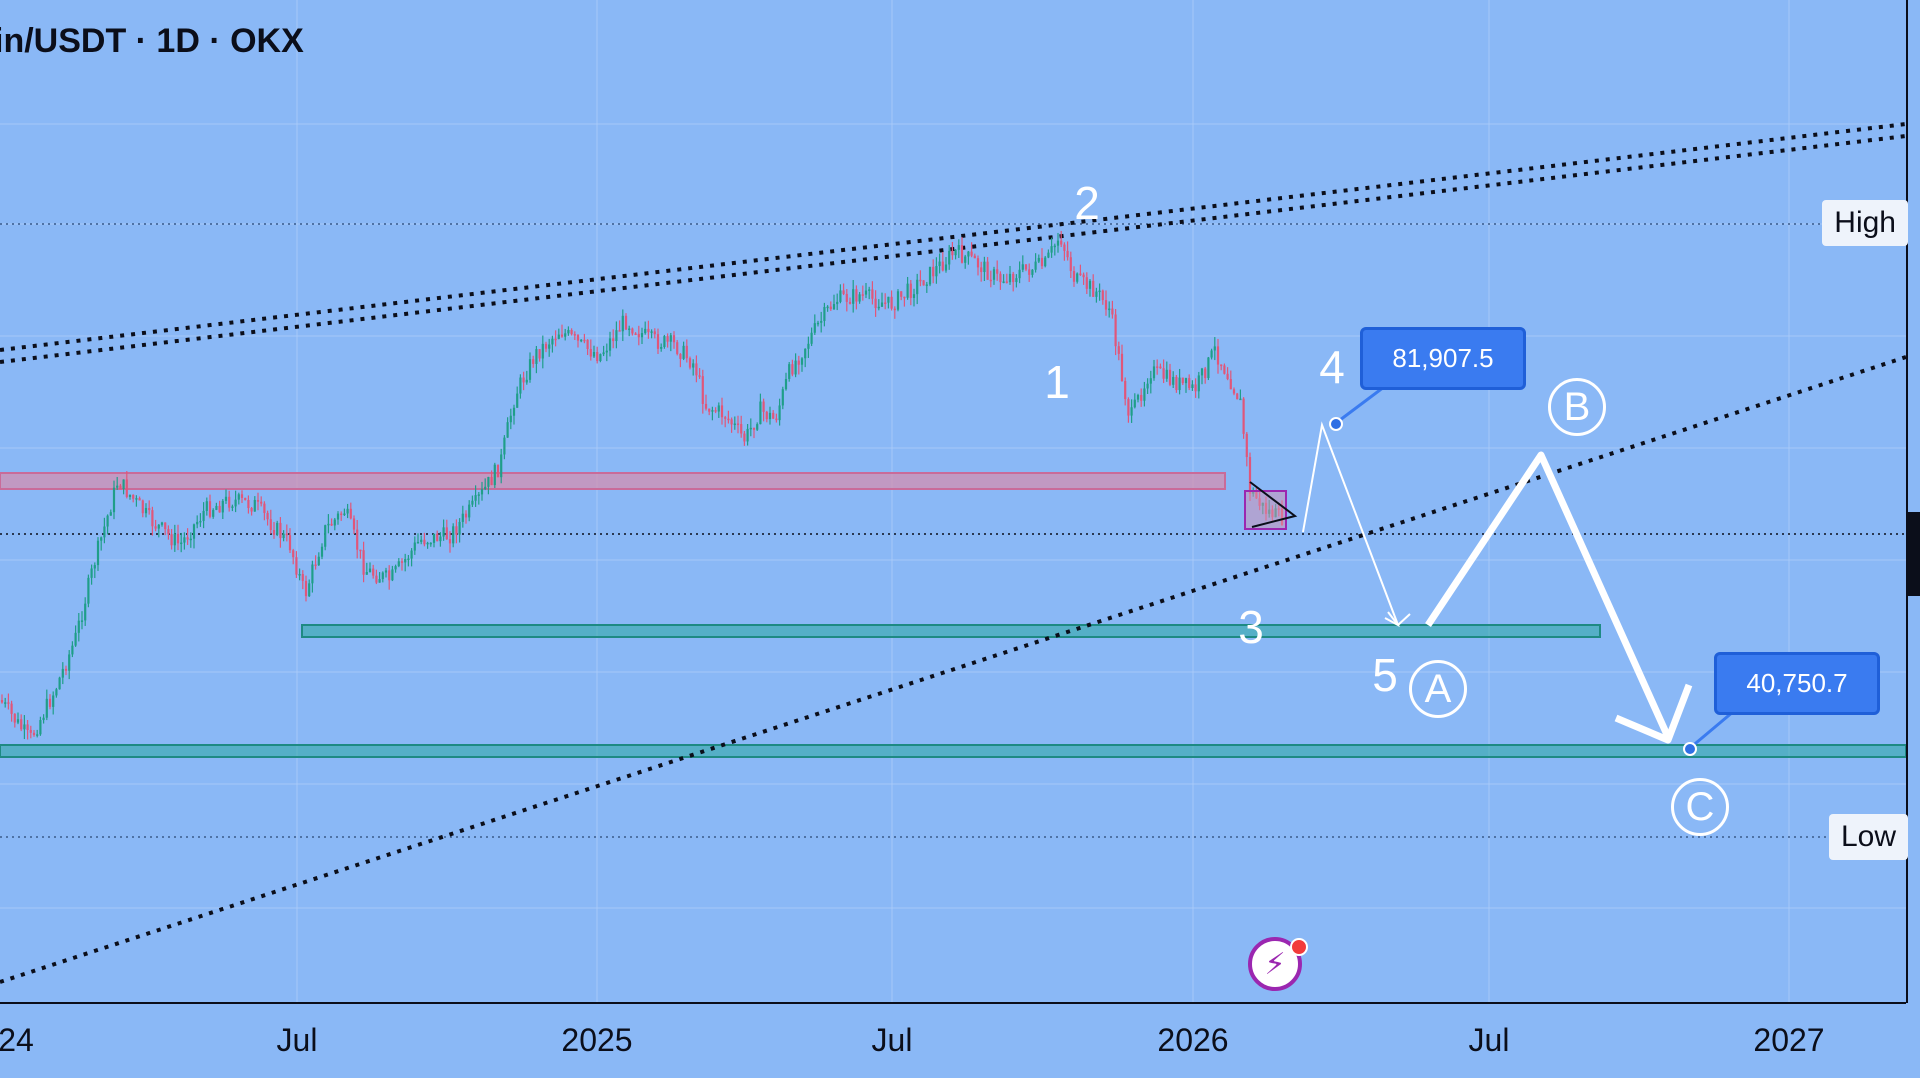 The height and width of the screenshot is (1078, 1920). I want to click on price-callout-1: 81,907.5, so click(1443, 358).